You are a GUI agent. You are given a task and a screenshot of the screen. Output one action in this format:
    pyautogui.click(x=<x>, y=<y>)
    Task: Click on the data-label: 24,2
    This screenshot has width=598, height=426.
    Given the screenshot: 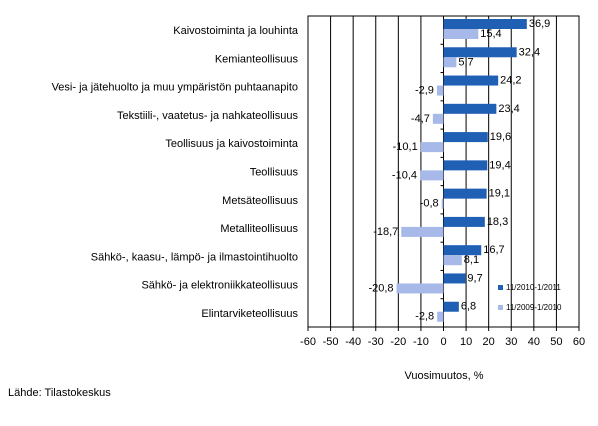 What is the action you would take?
    pyautogui.click(x=510, y=81)
    